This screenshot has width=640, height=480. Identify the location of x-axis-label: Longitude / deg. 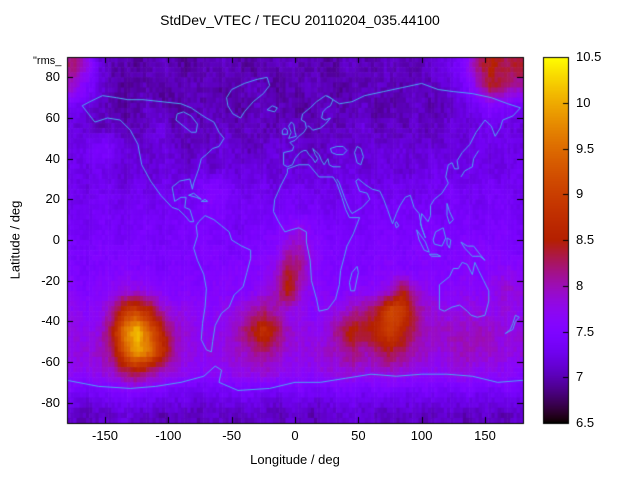
(295, 459).